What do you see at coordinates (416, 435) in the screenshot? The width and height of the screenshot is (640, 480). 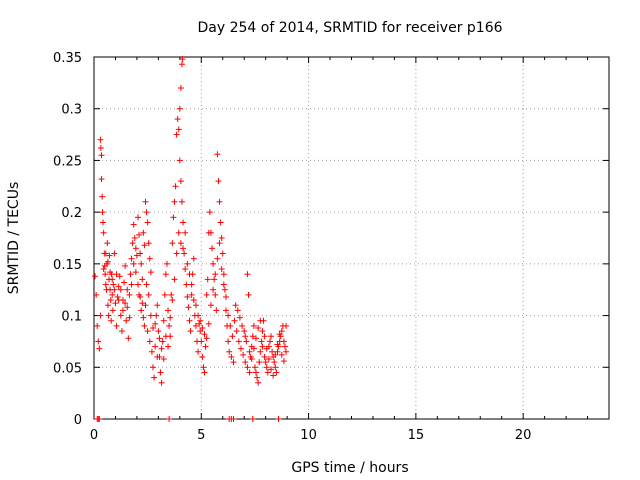 I see `x-tick-label: 15` at bounding box center [416, 435].